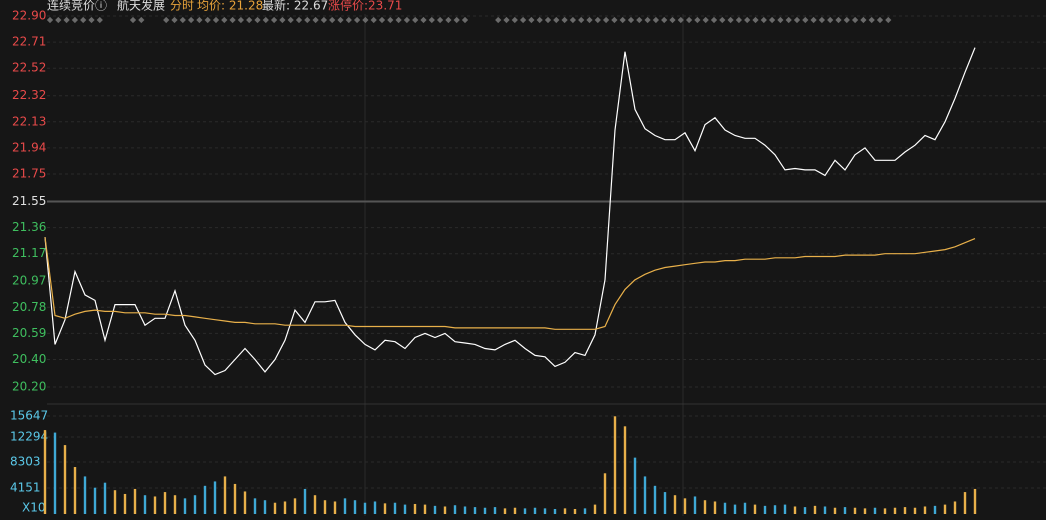  What do you see at coordinates (29, 68) in the screenshot?
I see `y-tick-label: 22.52` at bounding box center [29, 68].